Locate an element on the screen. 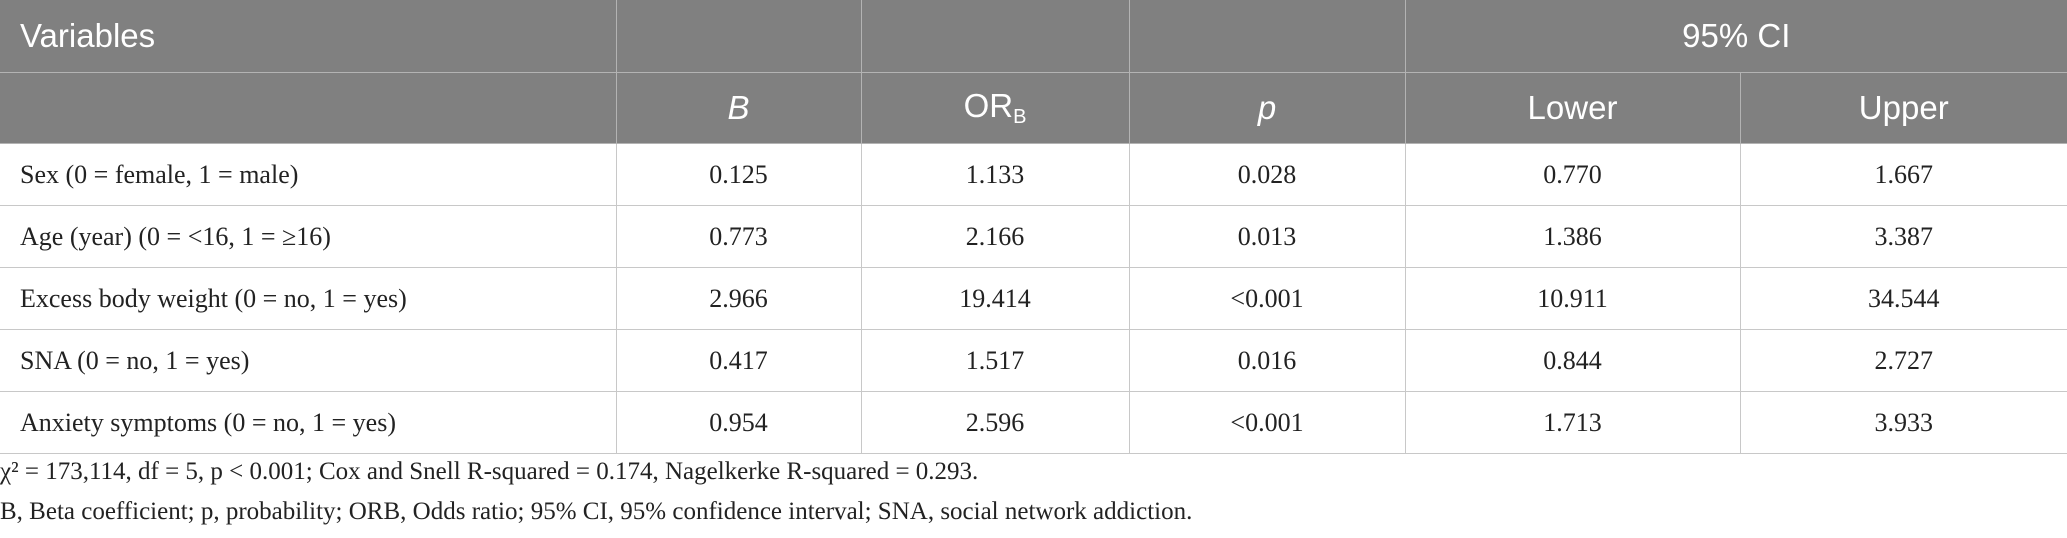 The height and width of the screenshot is (538, 2067). header-row-top: Variables 95% CI is located at coordinates (1033, 36).